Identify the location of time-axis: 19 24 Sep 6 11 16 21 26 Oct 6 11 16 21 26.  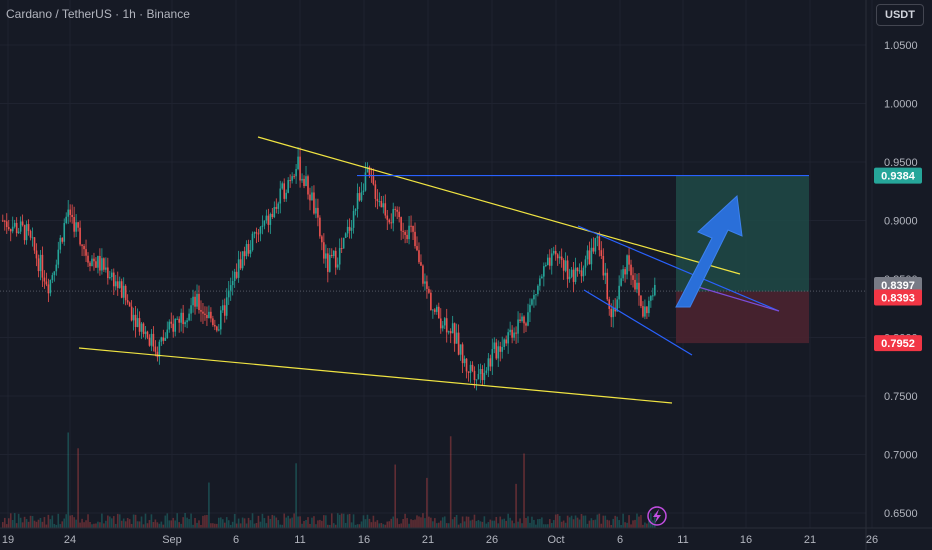
(466, 536).